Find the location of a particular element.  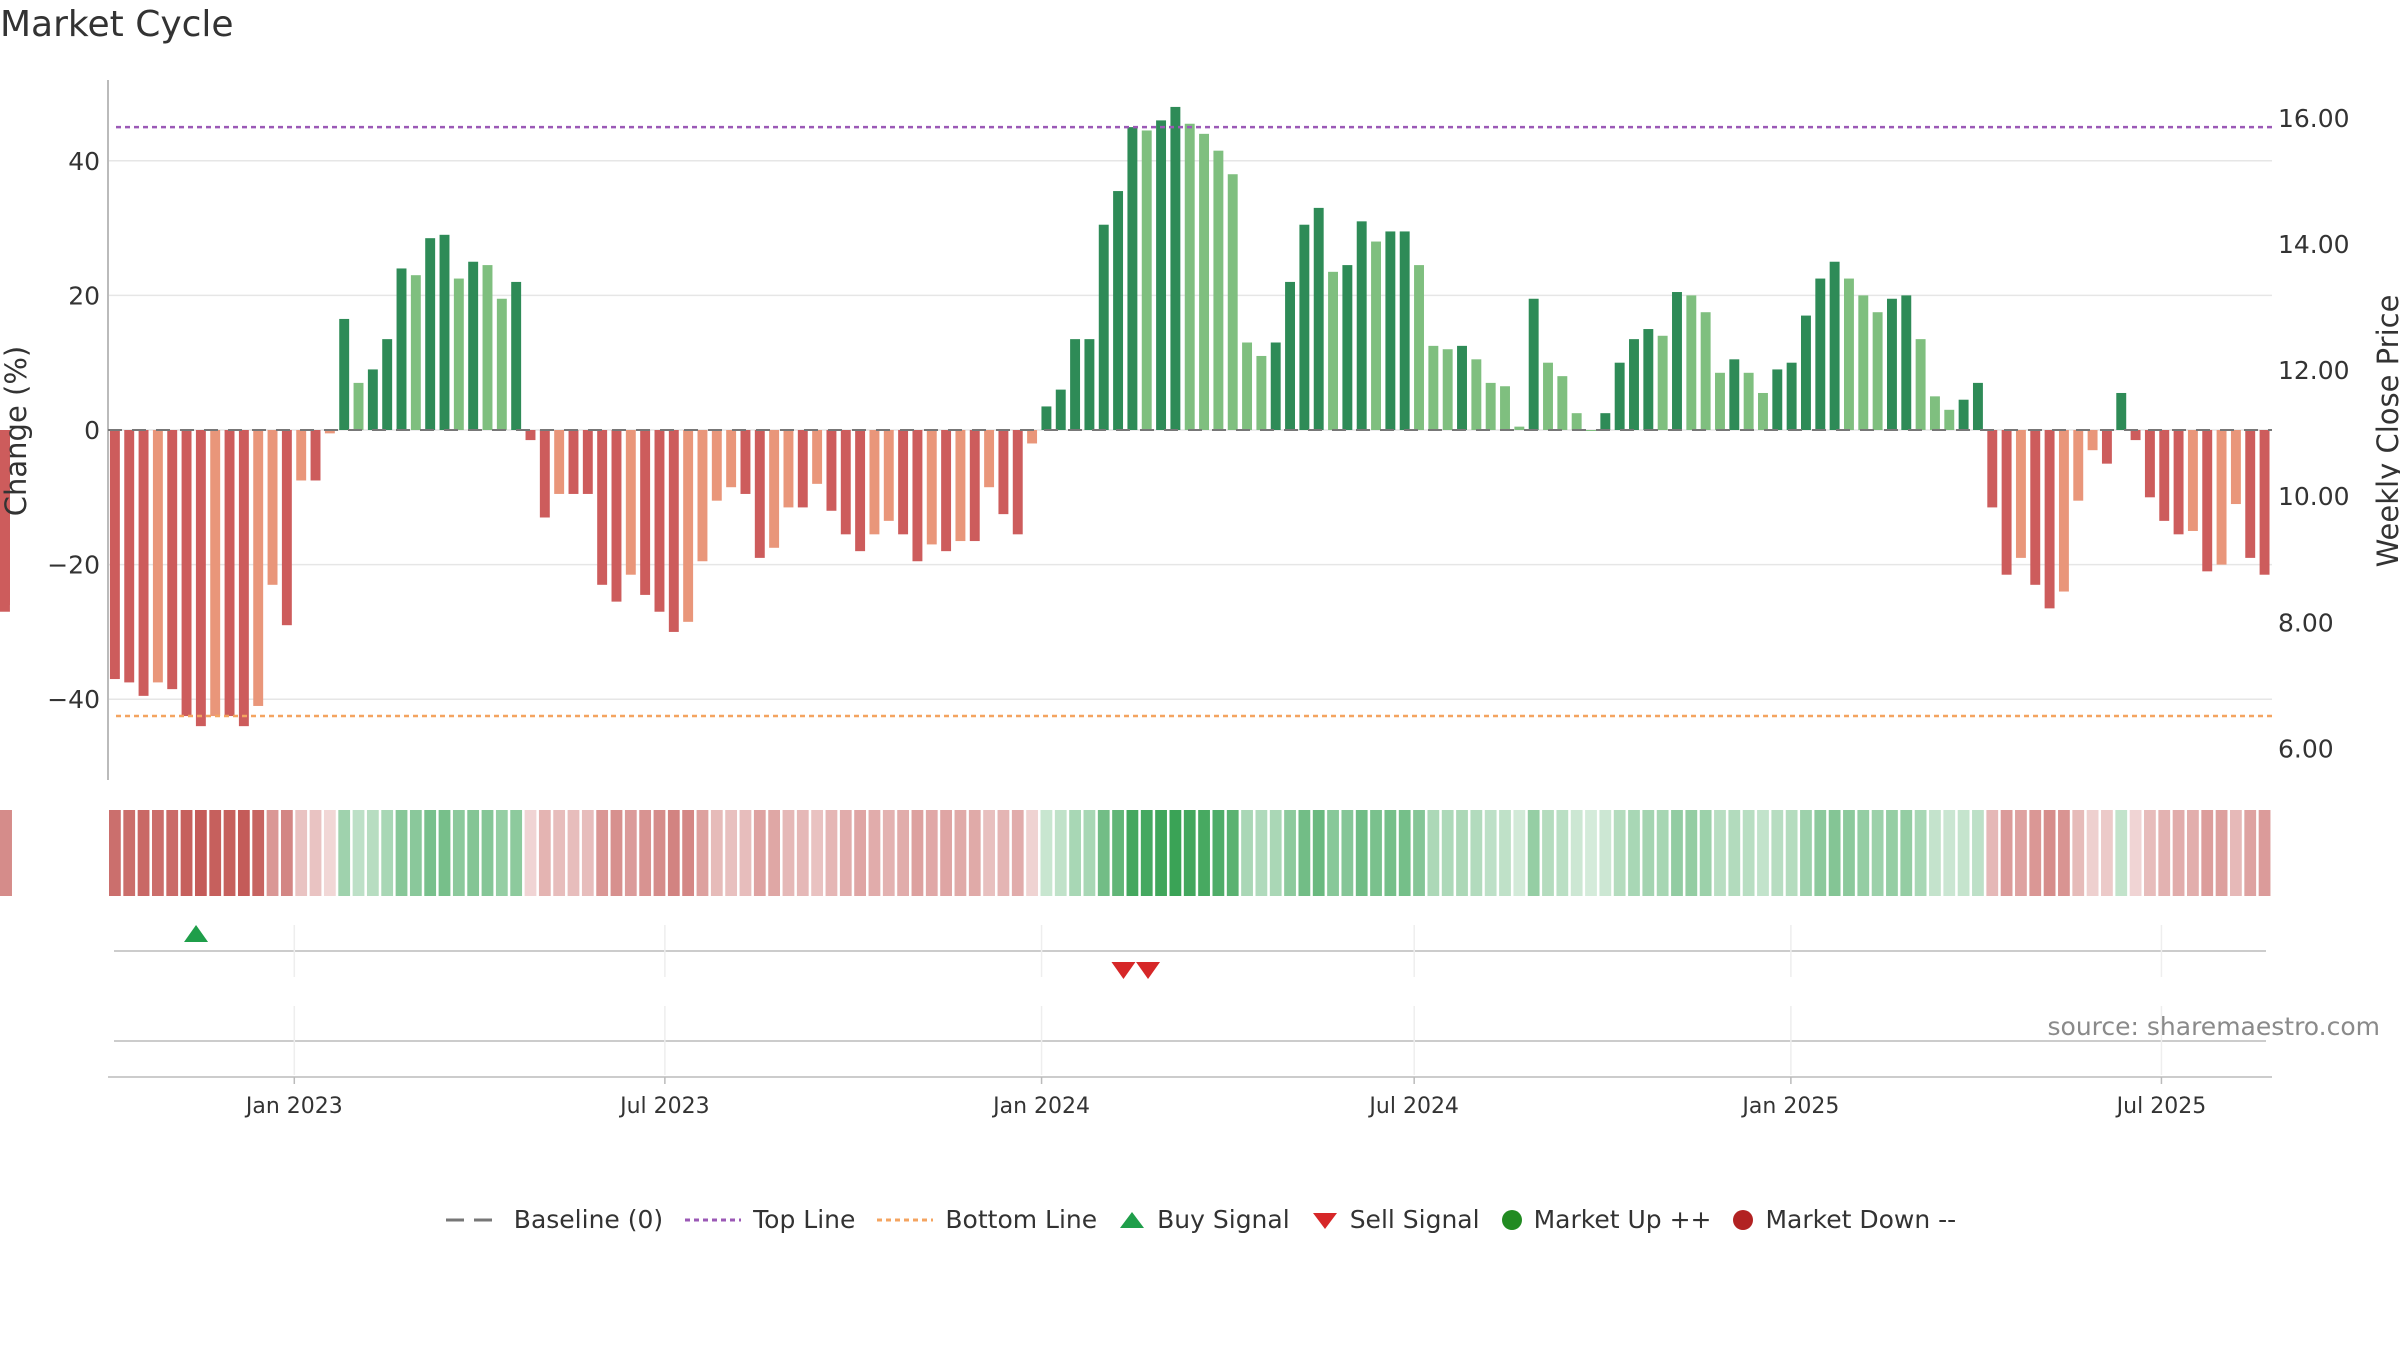

legend-label: Top Line is located at coordinates (804, 1219).